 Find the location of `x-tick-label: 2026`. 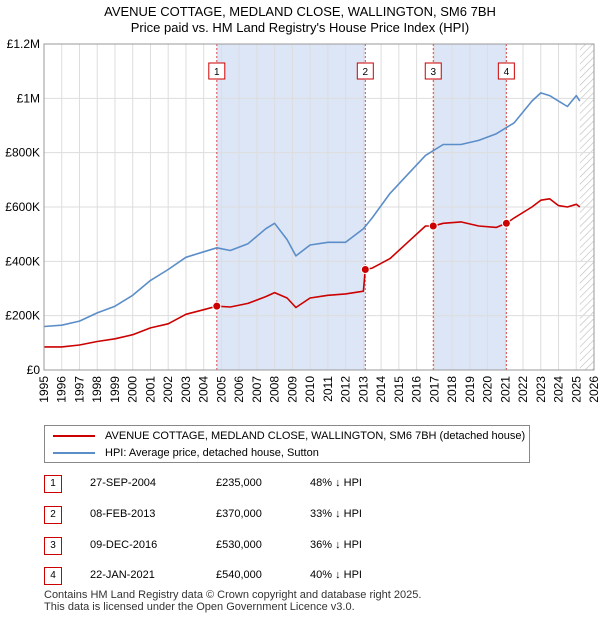

x-tick-label: 2026 is located at coordinates (593, 389).